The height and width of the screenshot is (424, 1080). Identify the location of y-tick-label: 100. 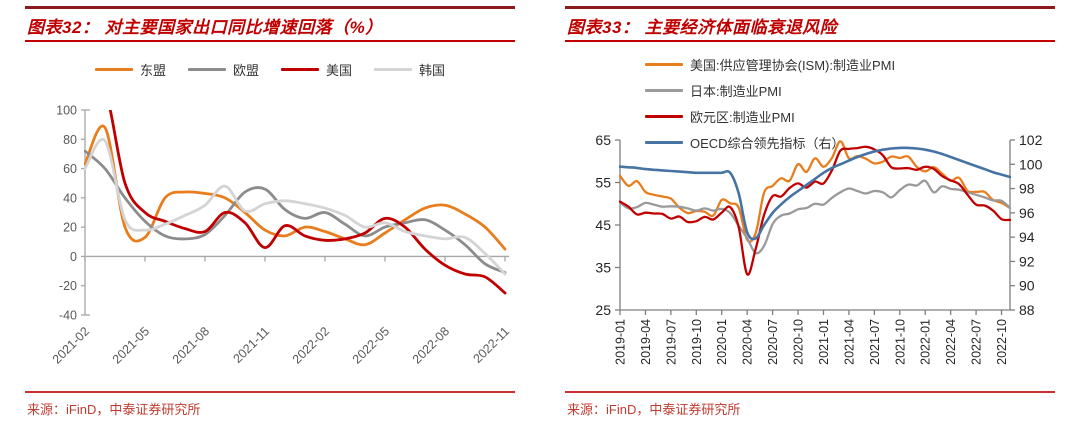
(66, 111).